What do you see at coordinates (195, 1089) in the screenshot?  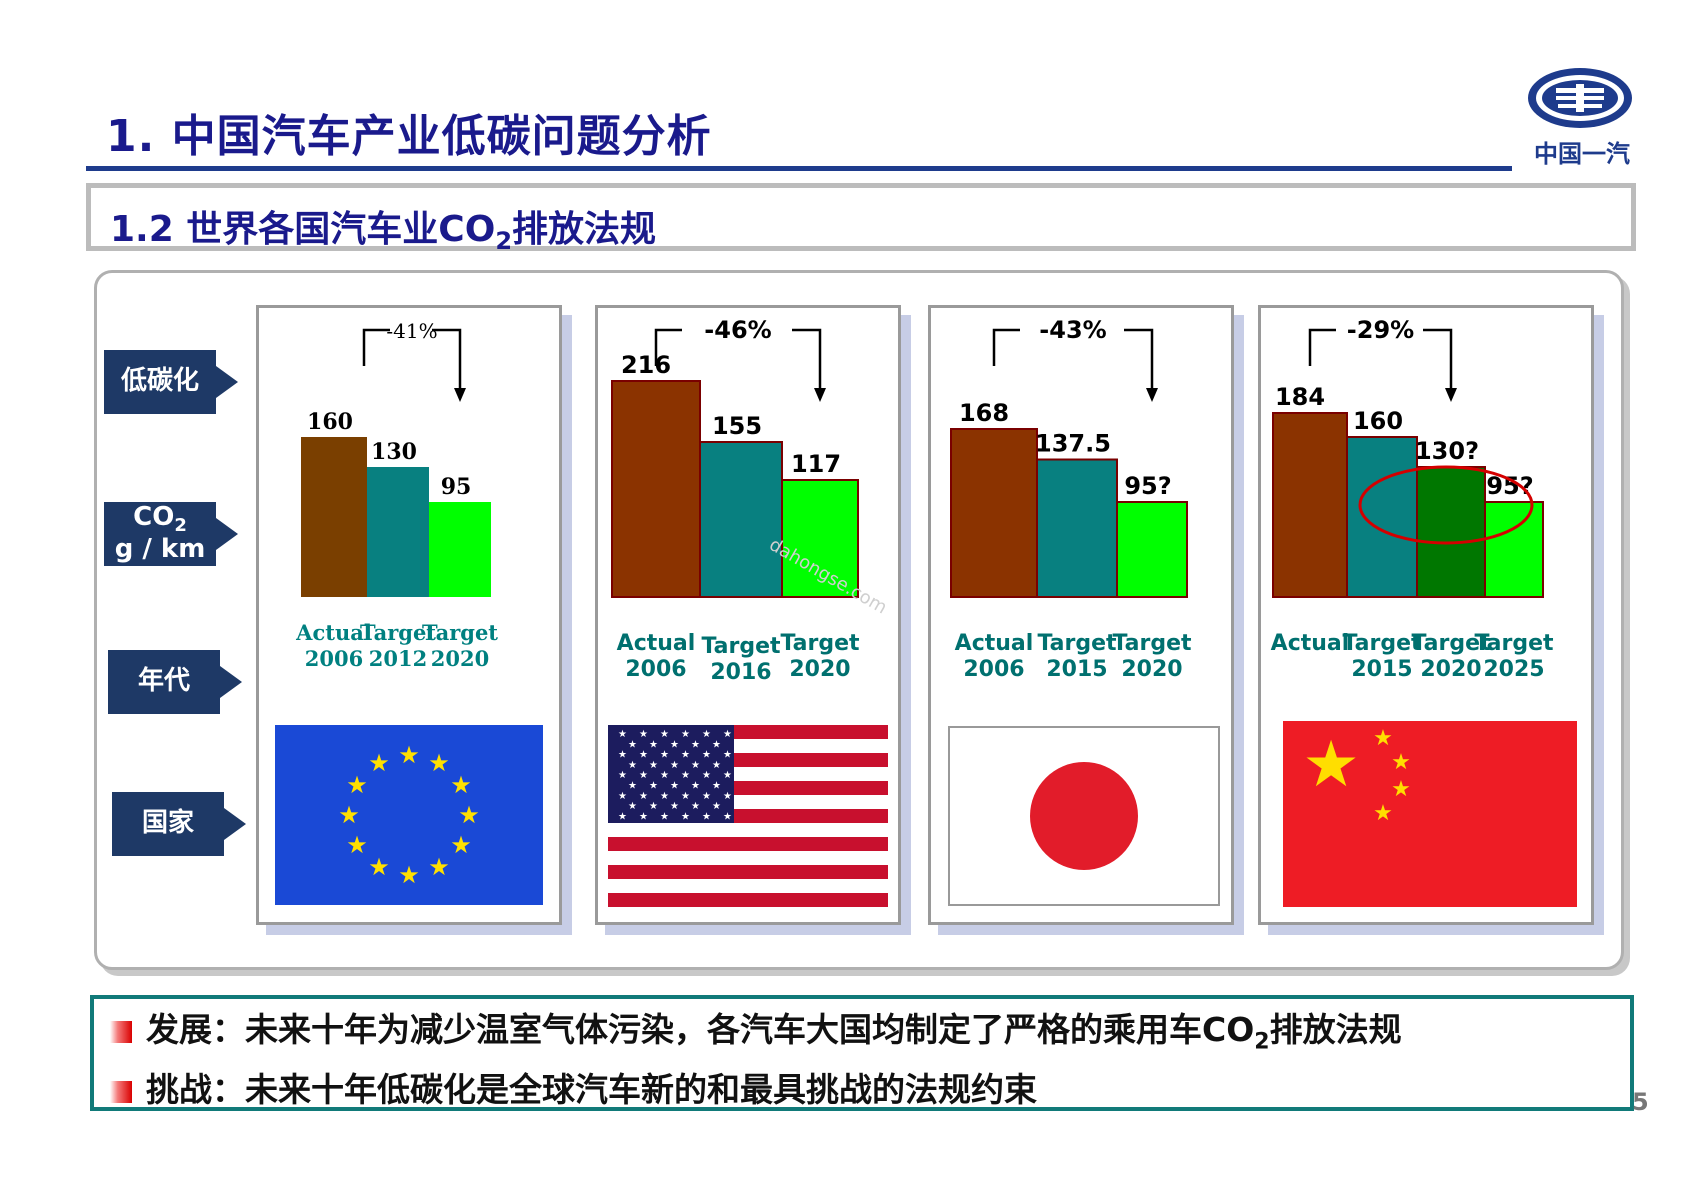 I see `note-label: 挑战：` at bounding box center [195, 1089].